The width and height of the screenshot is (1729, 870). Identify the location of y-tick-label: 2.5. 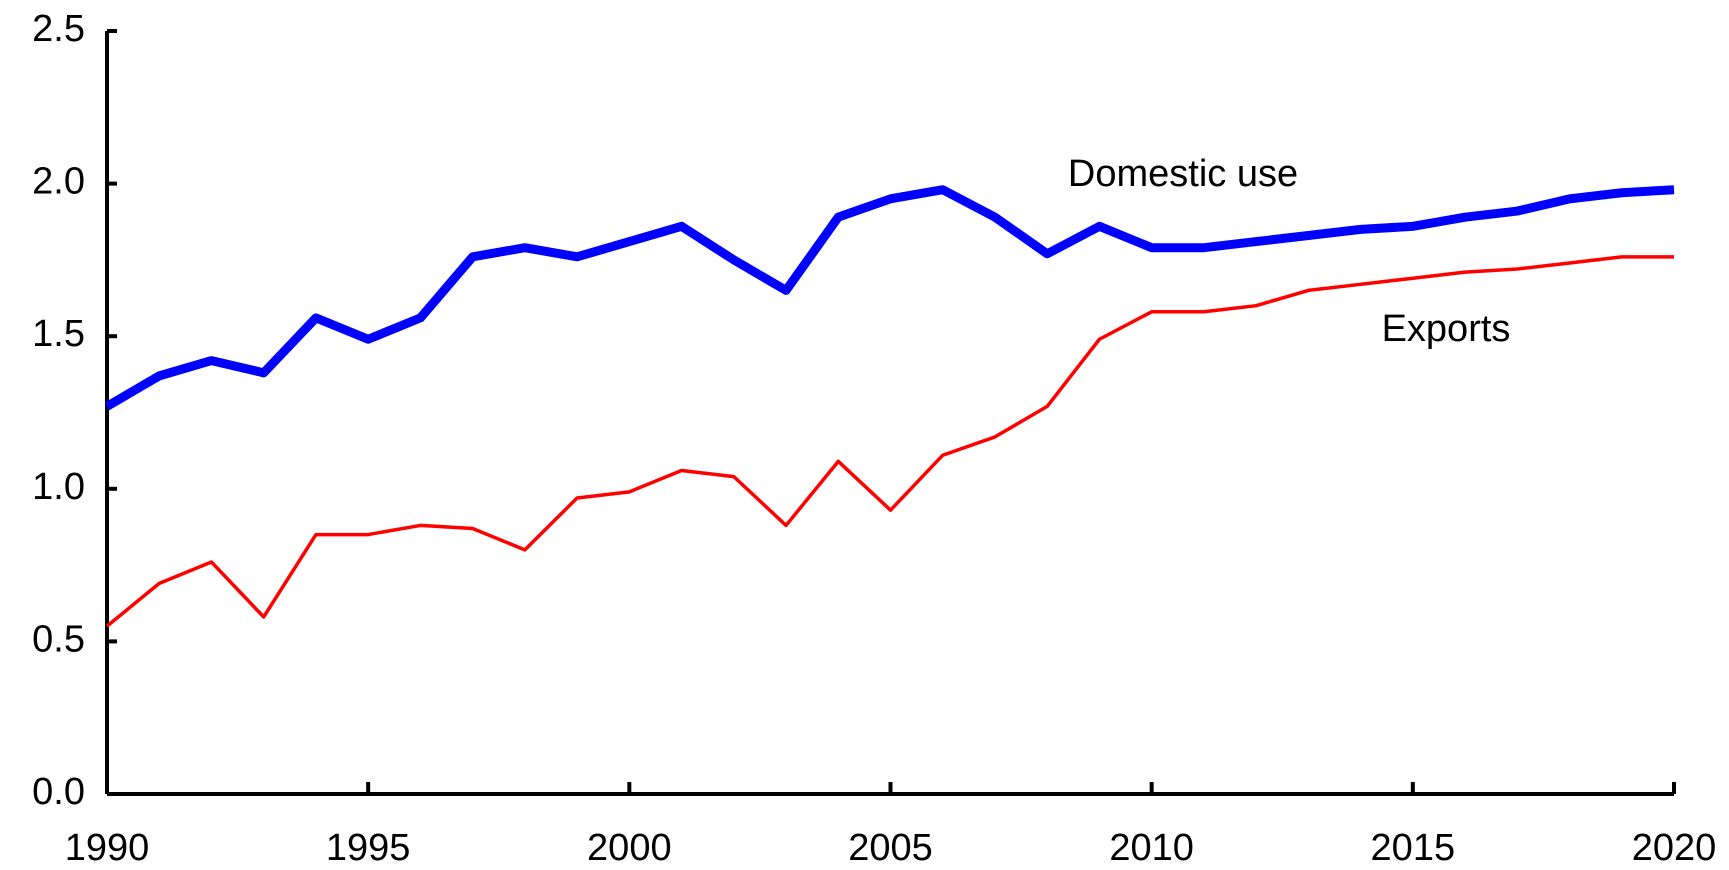
(58, 29).